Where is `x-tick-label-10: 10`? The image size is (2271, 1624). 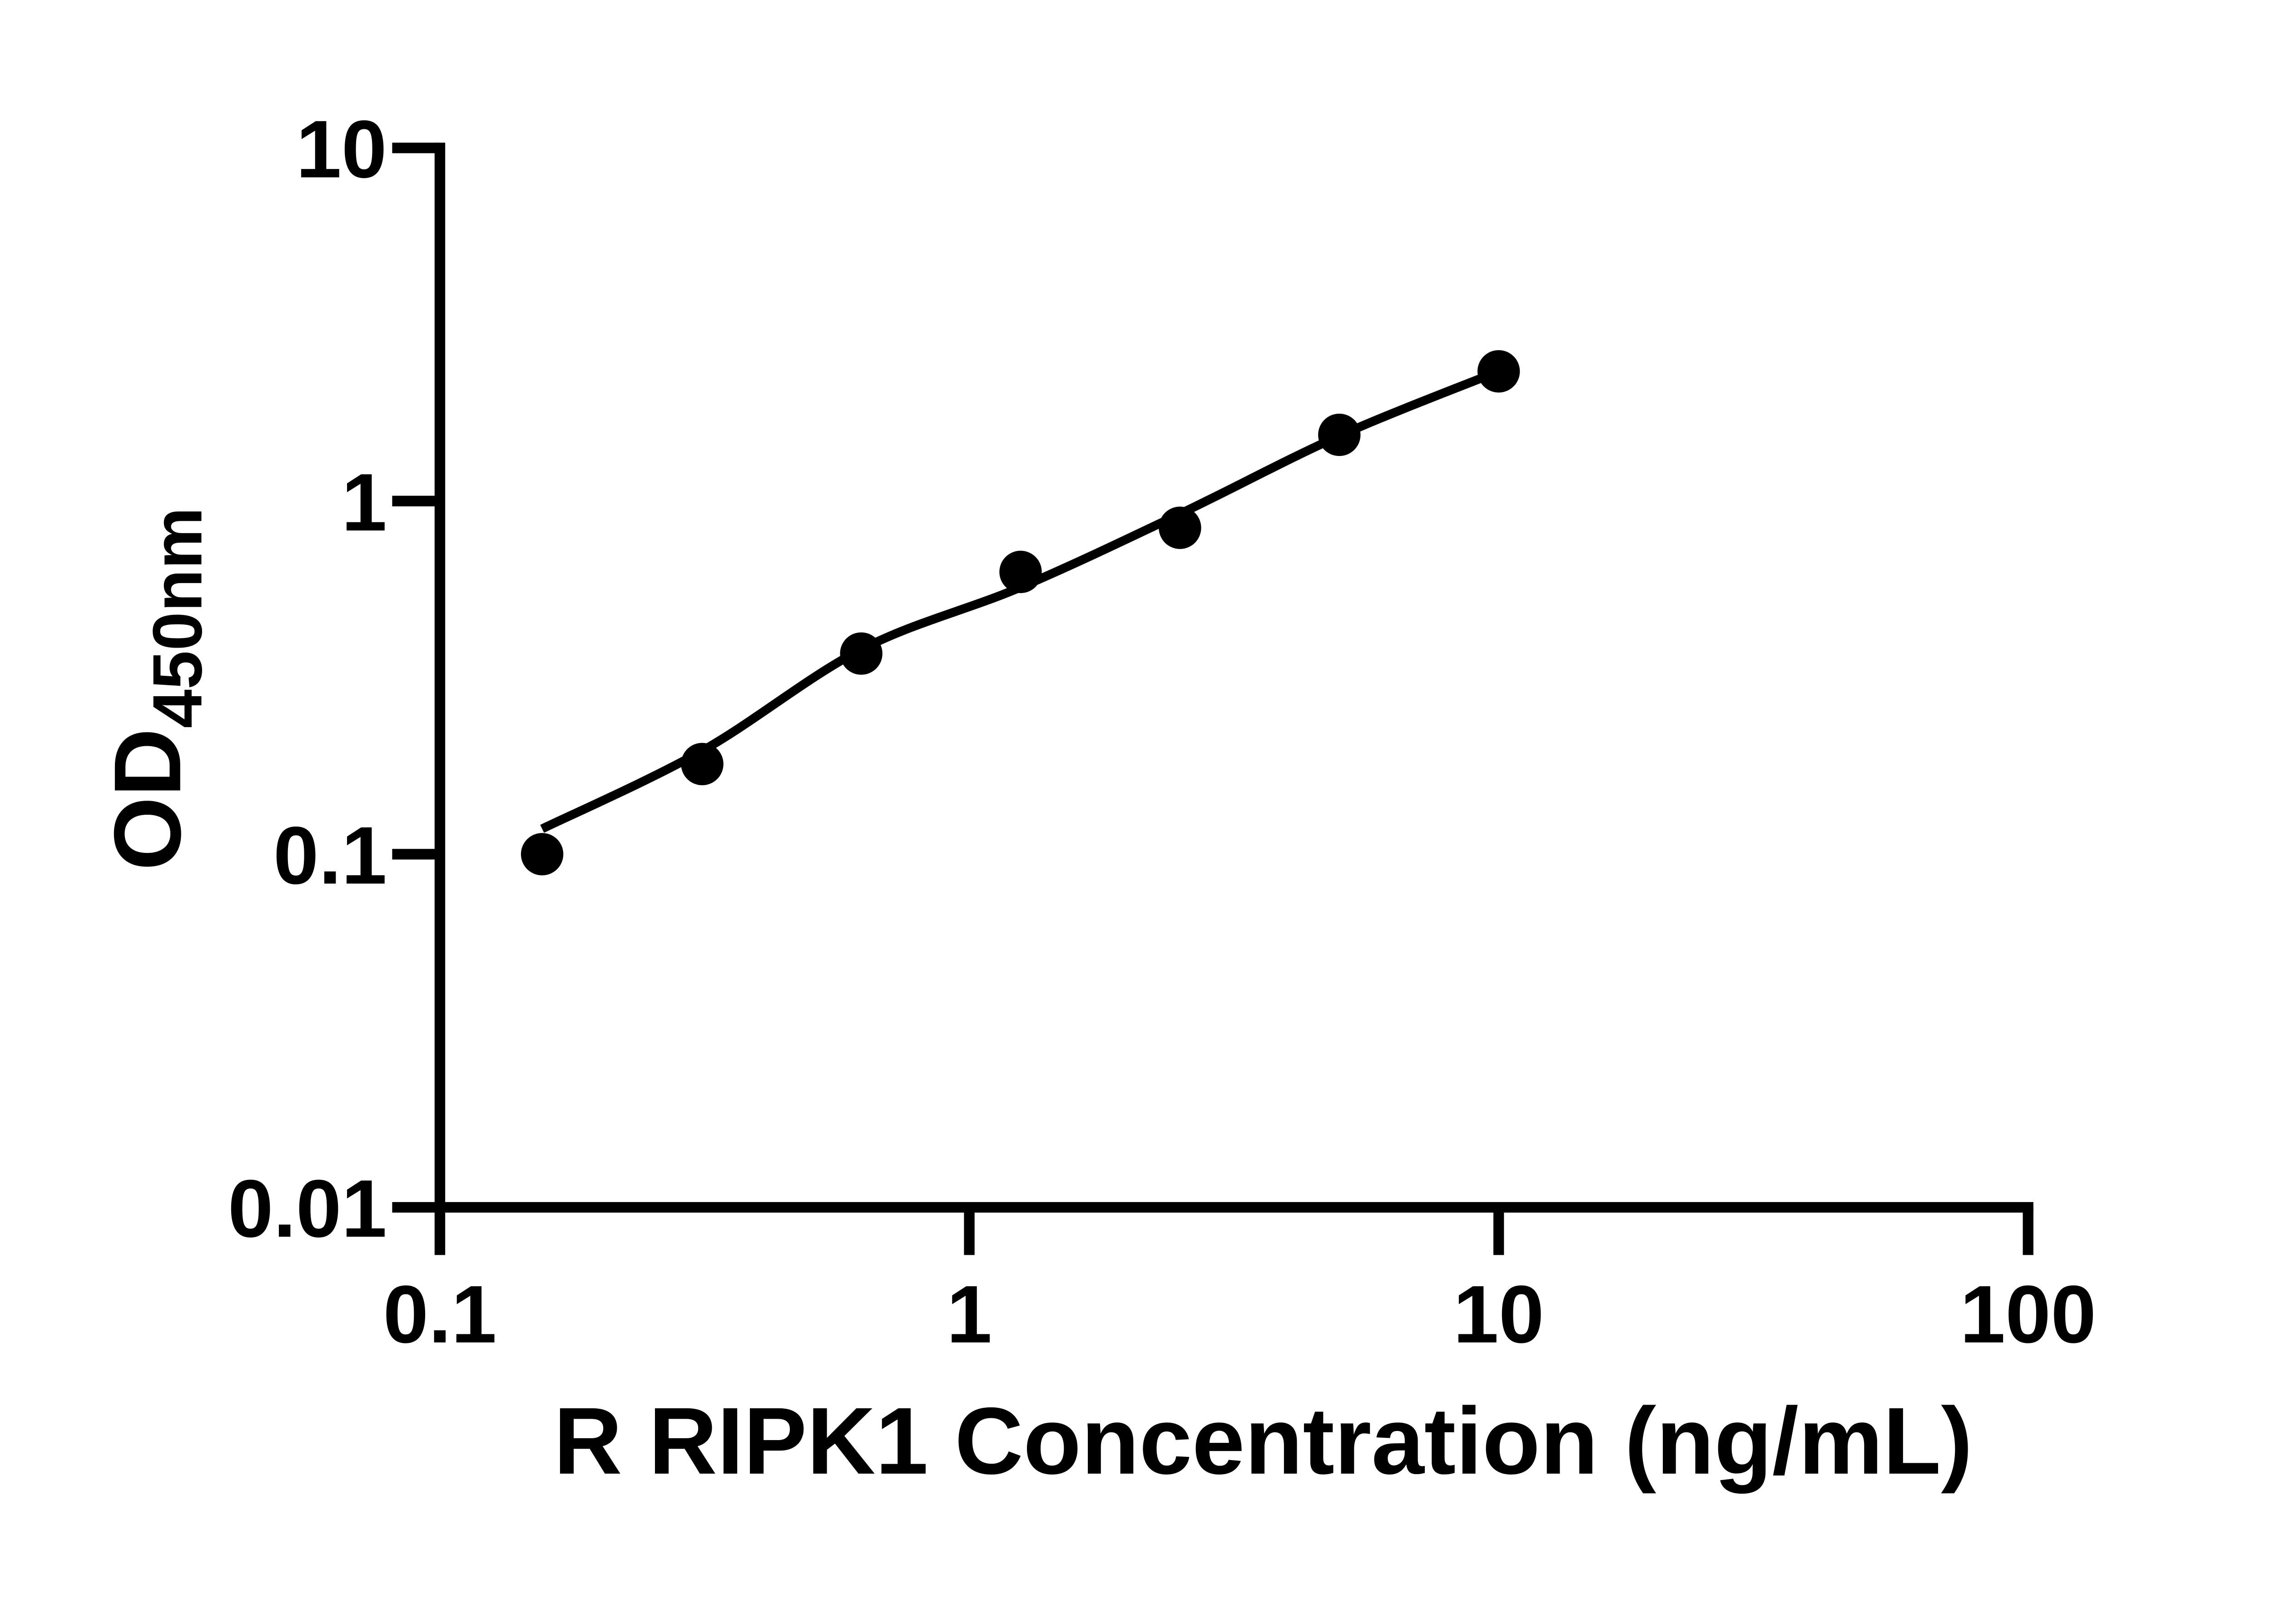
x-tick-label-10: 10 is located at coordinates (1498, 1314).